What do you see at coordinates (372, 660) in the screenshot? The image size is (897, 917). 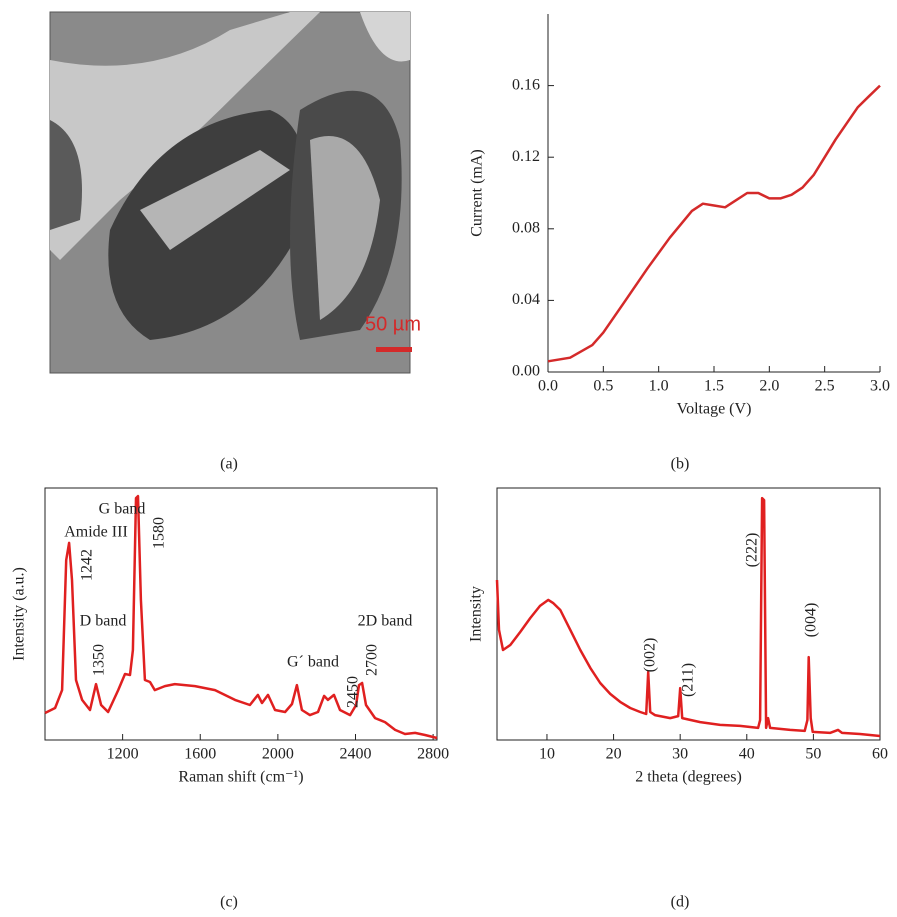 I see `annotation: 2700` at bounding box center [372, 660].